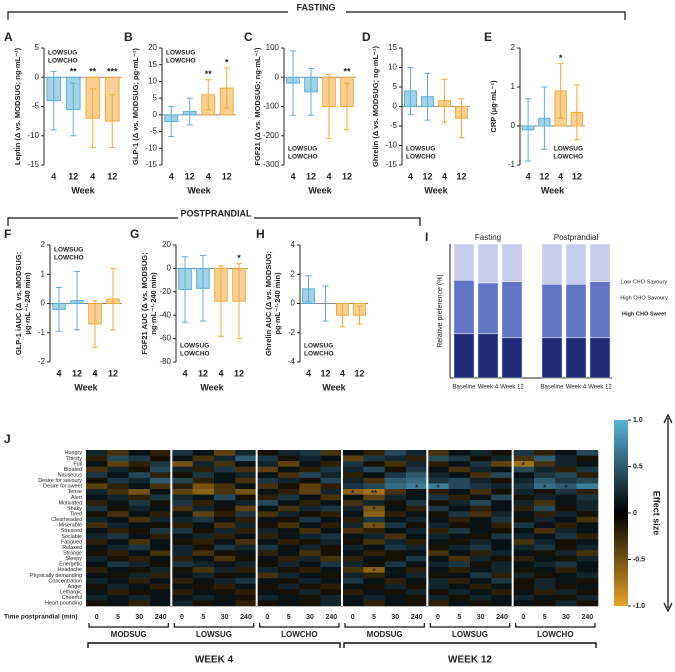 The height and width of the screenshot is (672, 675). I want to click on row-label: Lethargic, so click(71, 592).